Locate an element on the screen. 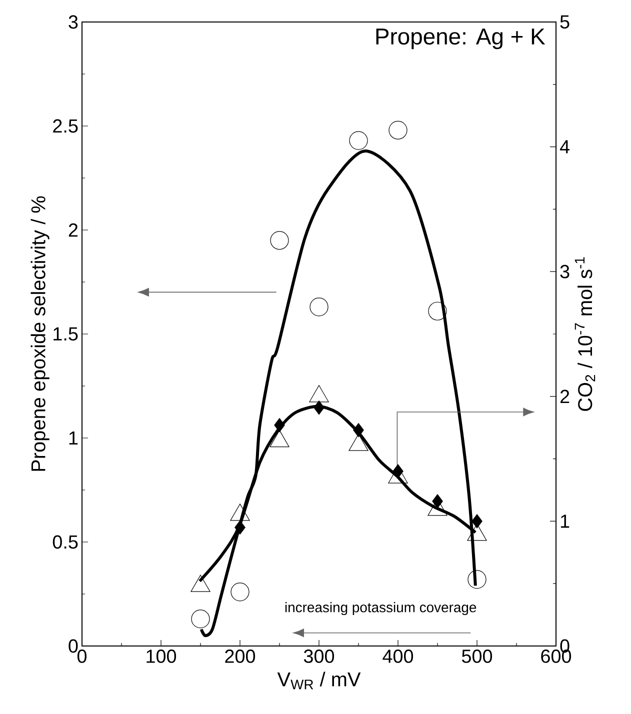 The height and width of the screenshot is (714, 631). y-tick-label: 2 is located at coordinates (73, 230).